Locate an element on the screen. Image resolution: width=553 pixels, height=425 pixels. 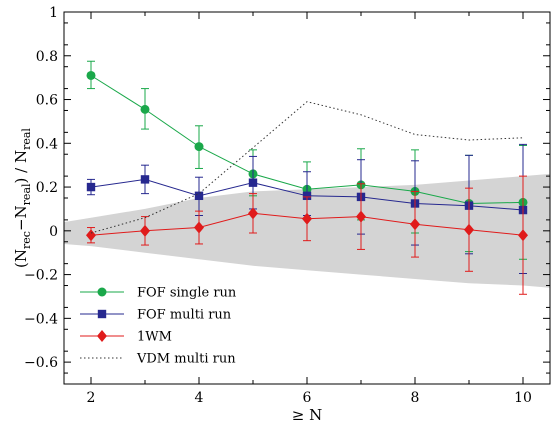
x-tick-label: 8 is located at coordinates (415, 398).